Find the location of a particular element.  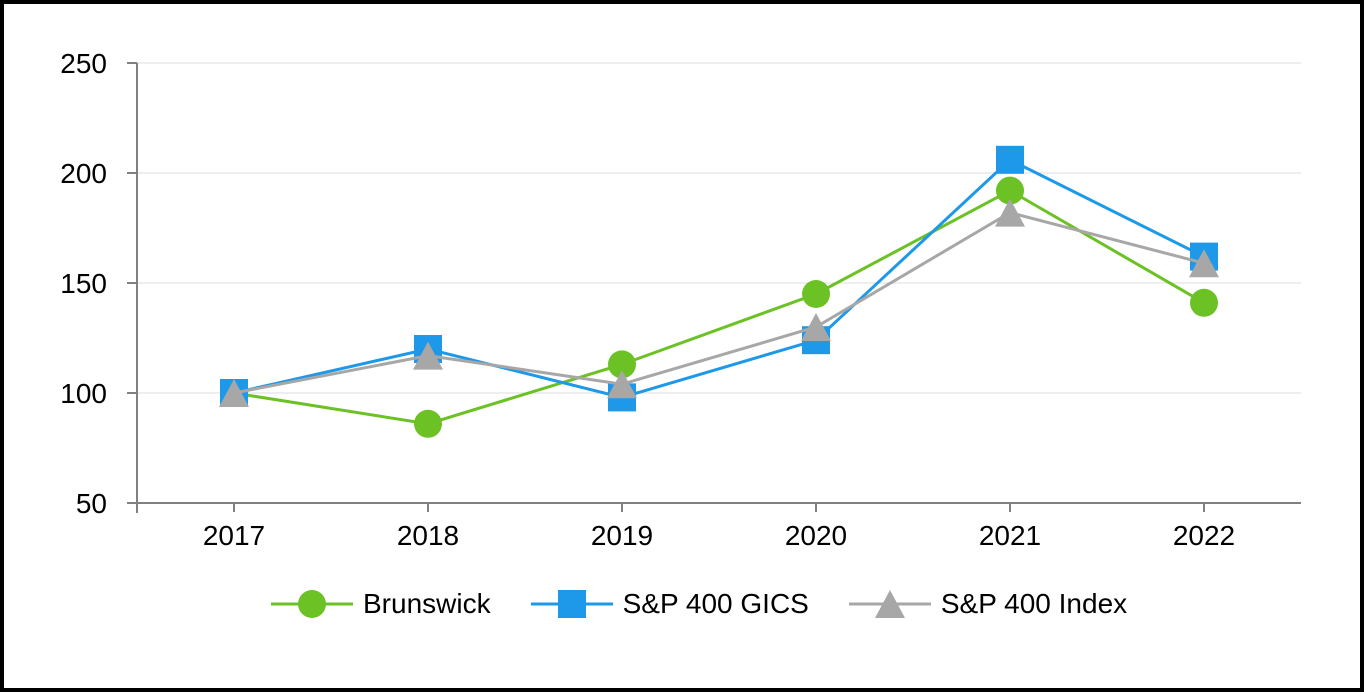

y-tick-label: 200 is located at coordinates (83, 173).